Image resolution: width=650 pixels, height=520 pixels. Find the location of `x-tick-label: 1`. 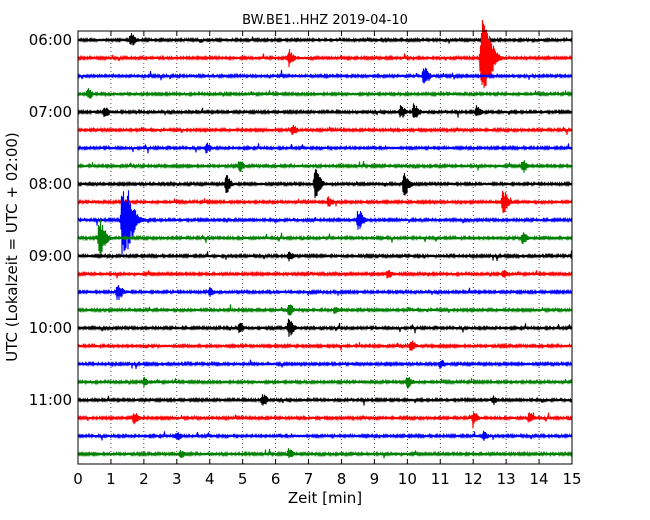

x-tick-label: 1 is located at coordinates (111, 479).